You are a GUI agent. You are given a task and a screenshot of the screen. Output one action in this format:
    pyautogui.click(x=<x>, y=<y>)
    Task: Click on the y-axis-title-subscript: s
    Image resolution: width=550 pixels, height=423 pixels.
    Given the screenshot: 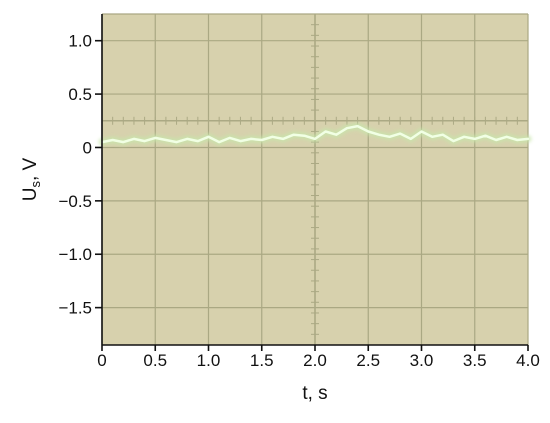 What is the action you would take?
    pyautogui.click(x=35, y=184)
    